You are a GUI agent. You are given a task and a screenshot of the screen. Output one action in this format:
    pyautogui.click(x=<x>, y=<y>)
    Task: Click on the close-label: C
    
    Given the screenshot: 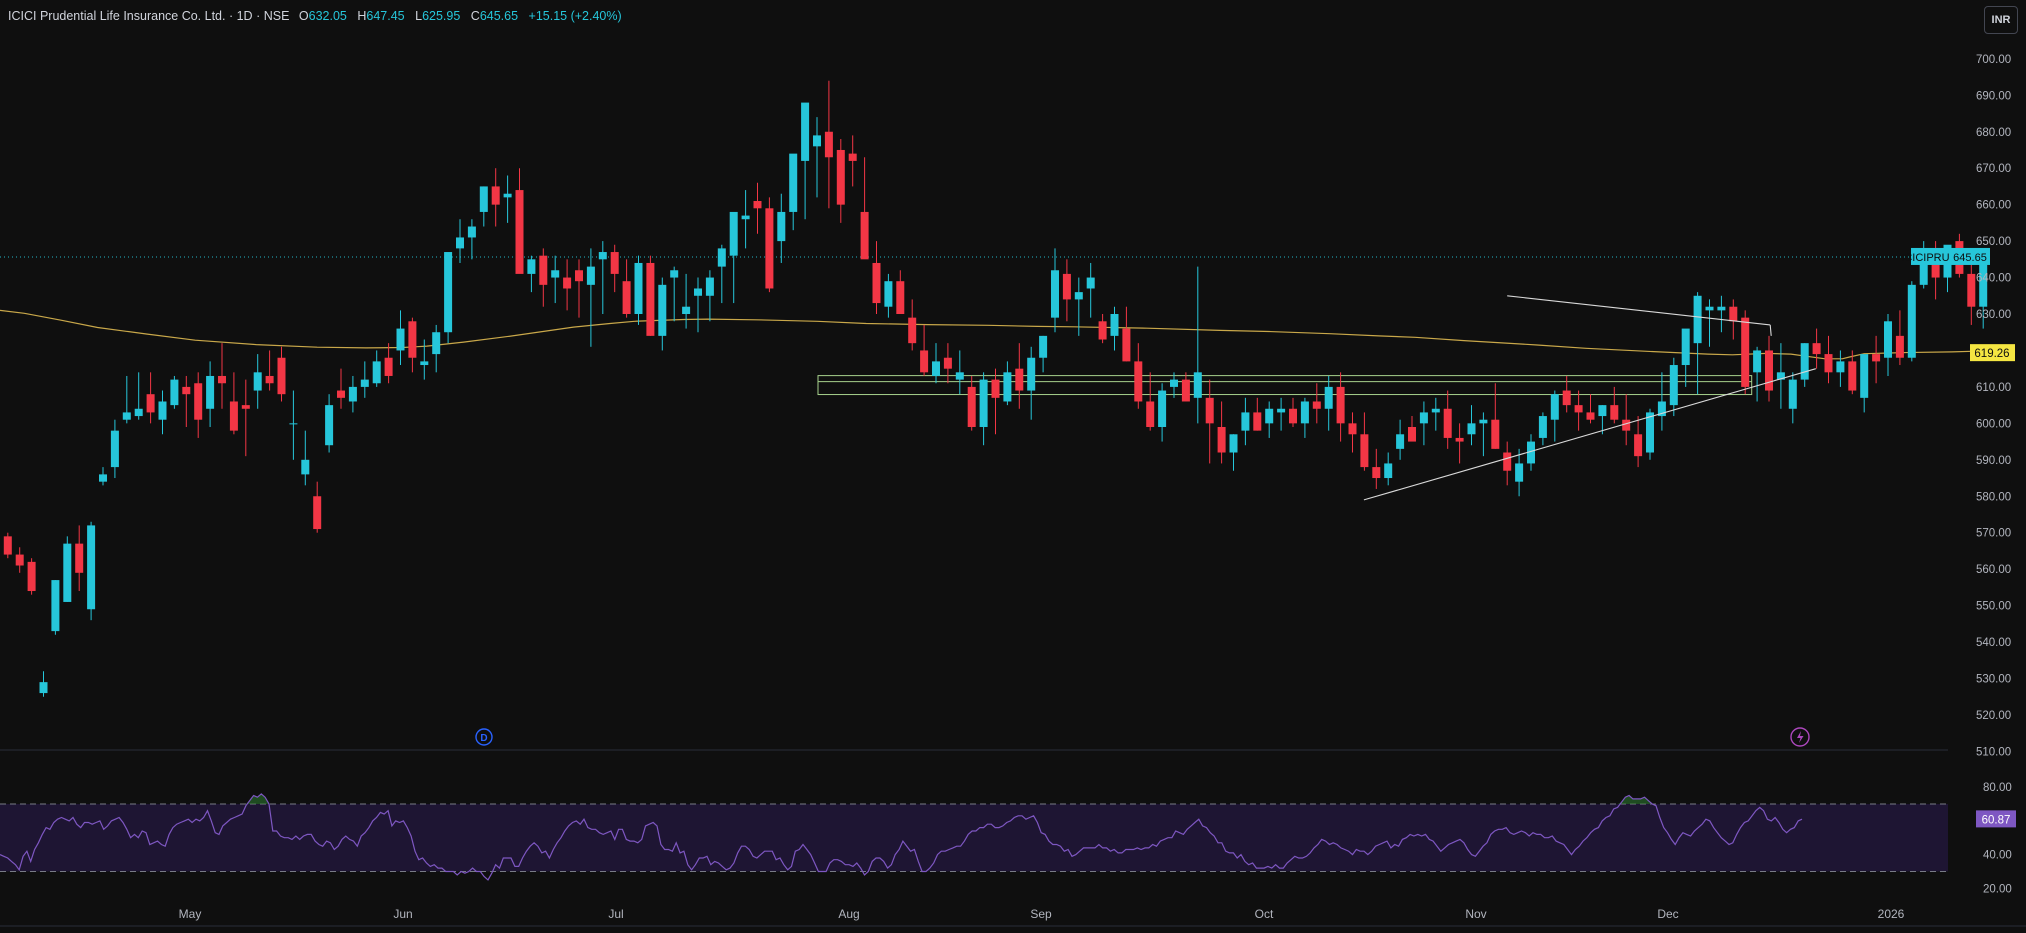 What is the action you would take?
    pyautogui.click(x=475, y=16)
    